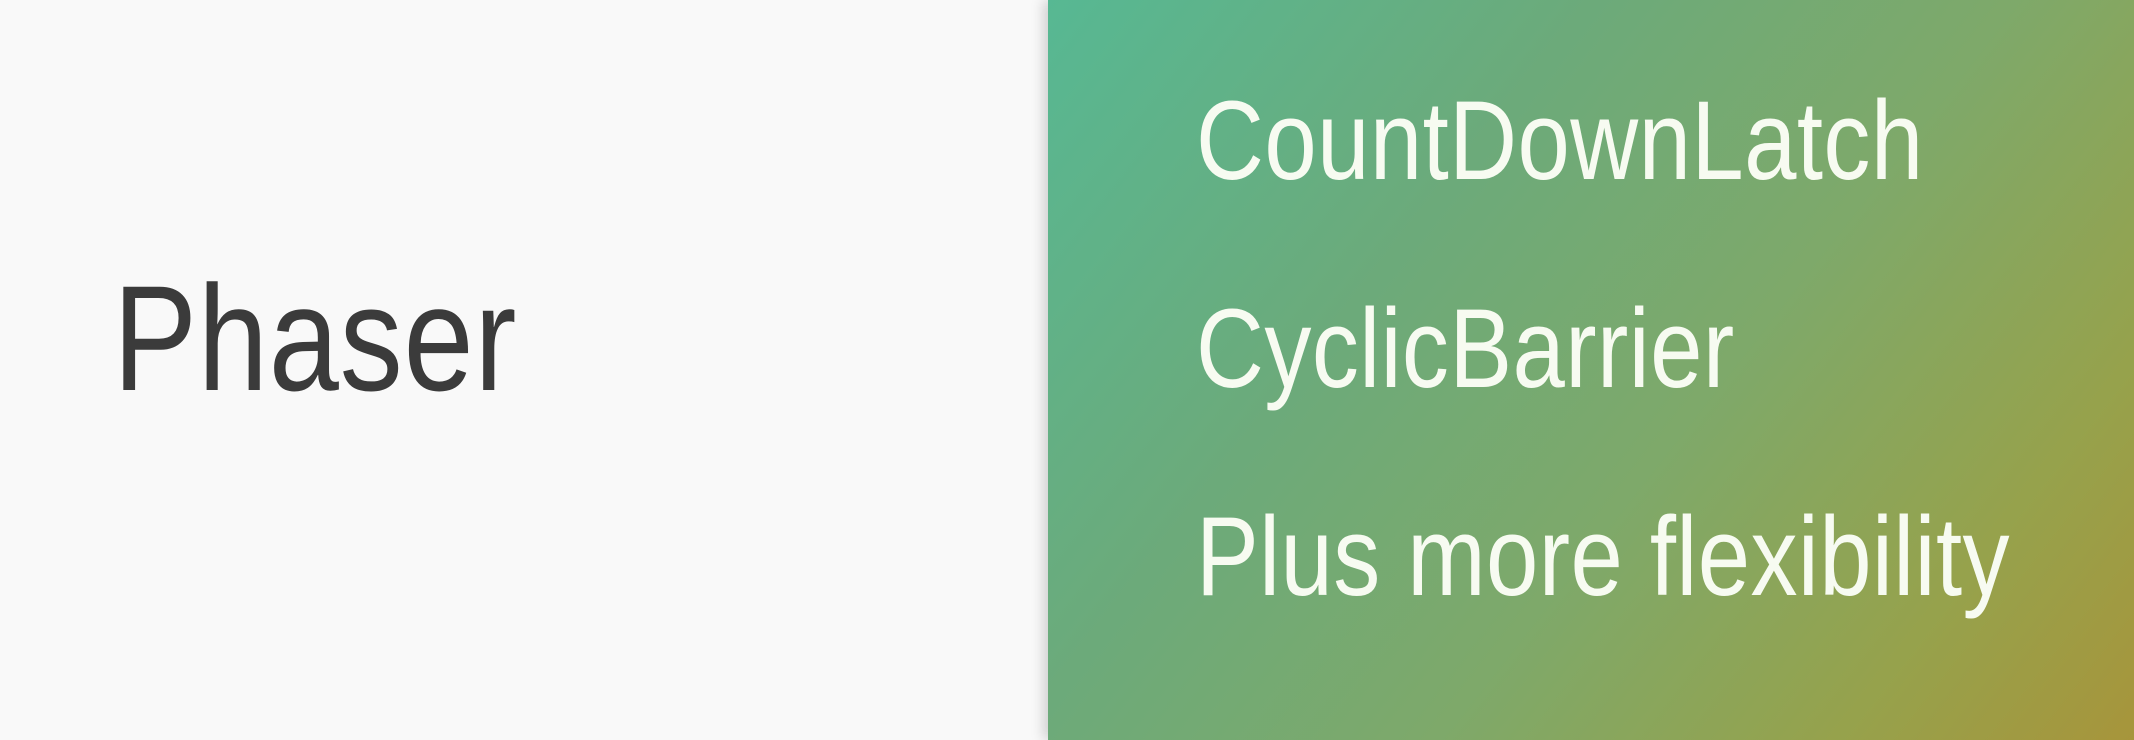  I want to click on bullet-cyclicbarrier: CyclicBarrier, so click(1465, 348).